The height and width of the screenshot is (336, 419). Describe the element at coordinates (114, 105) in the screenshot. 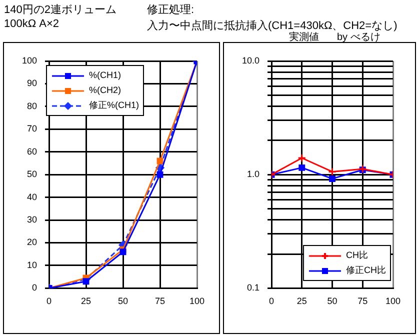

I see `legend-label: 修正%(CH1)` at that location.